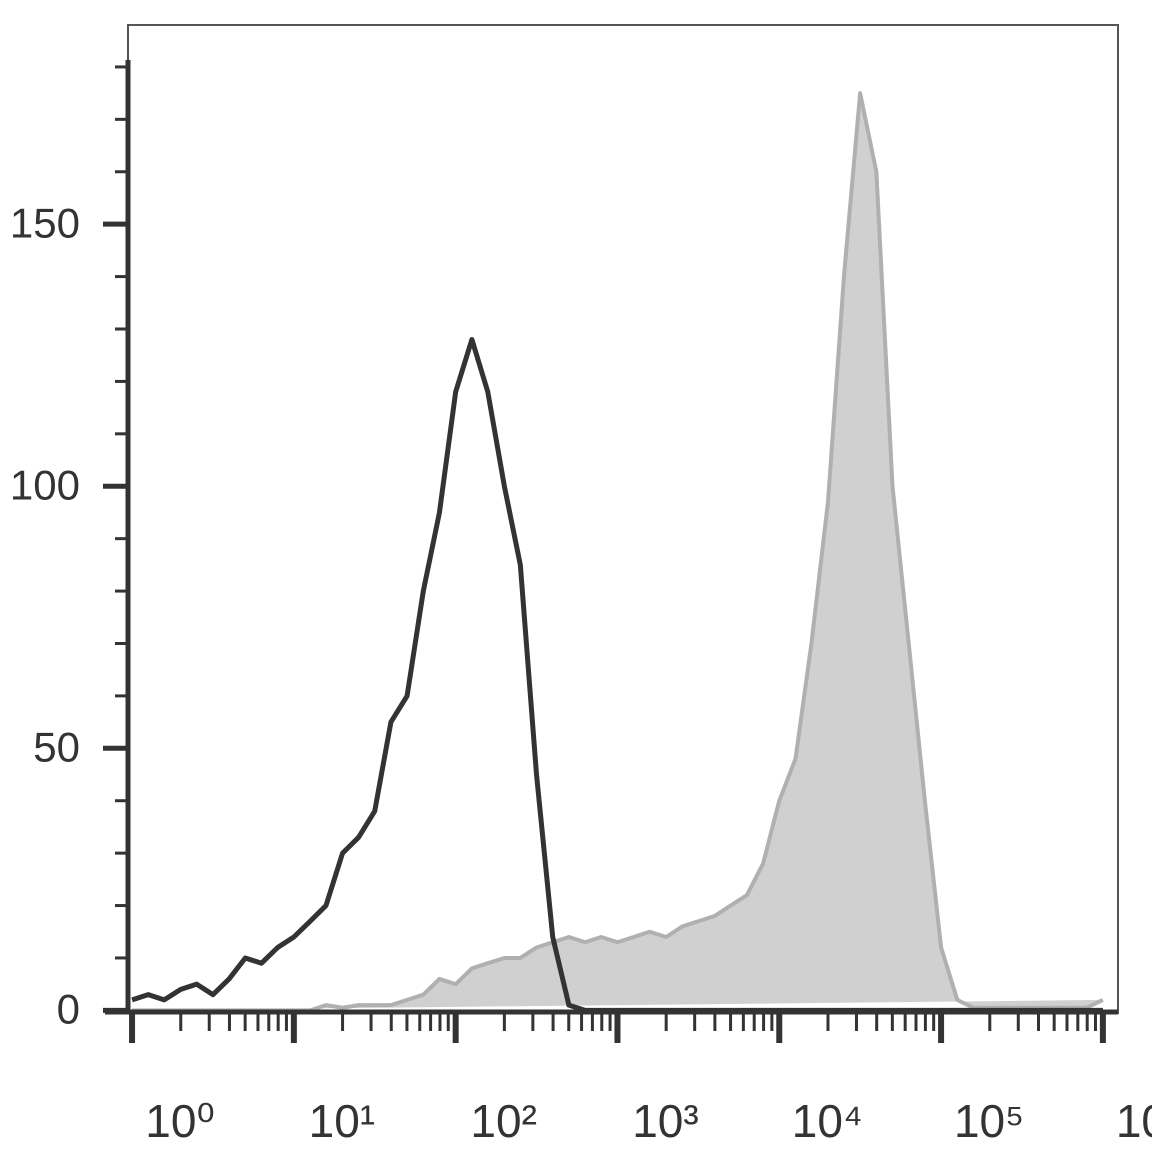 Image resolution: width=1152 pixels, height=1159 pixels. What do you see at coordinates (665, 1121) in the screenshot?
I see `x-tick-label: 10³` at bounding box center [665, 1121].